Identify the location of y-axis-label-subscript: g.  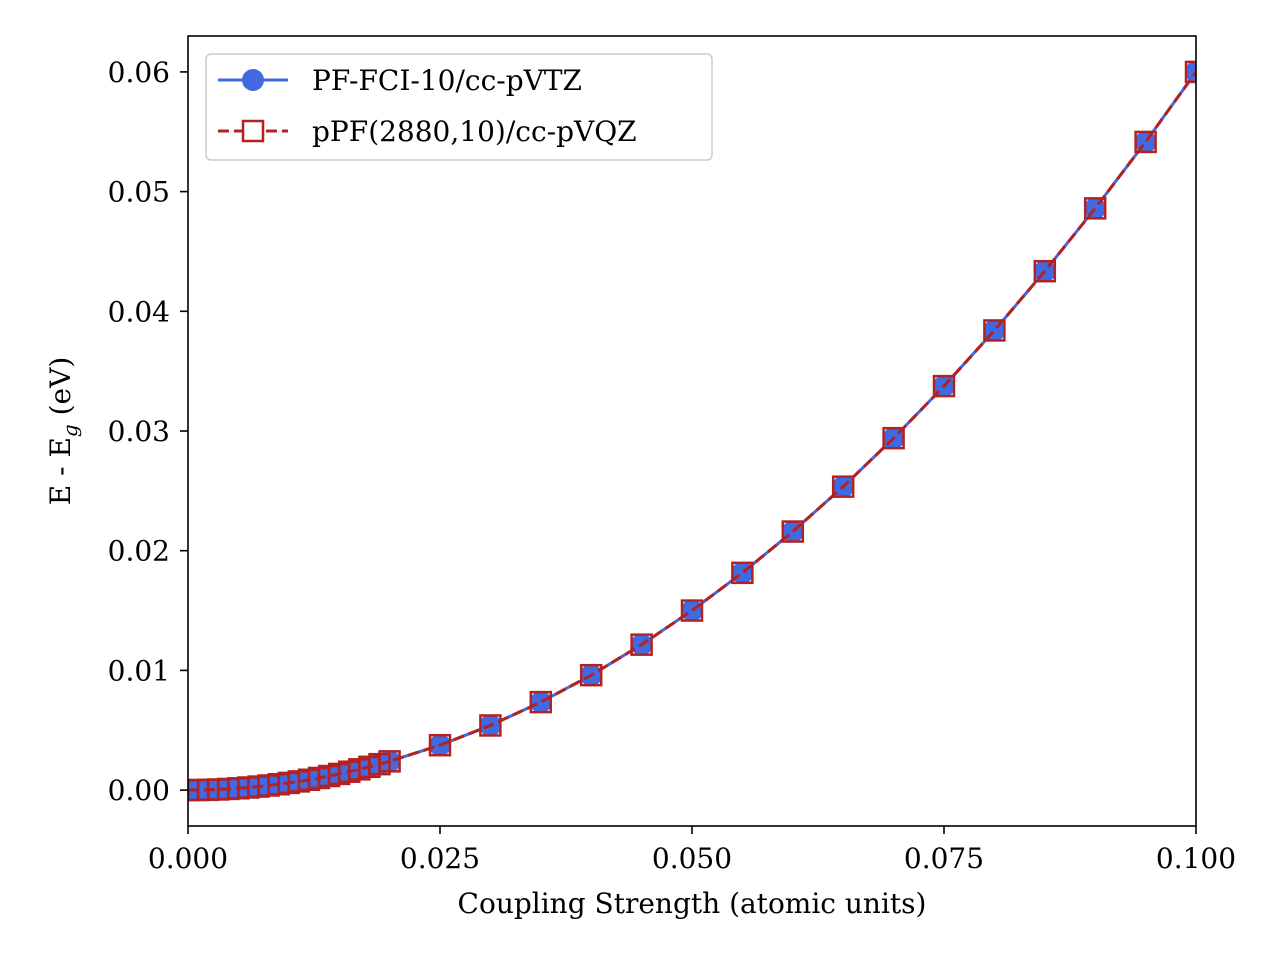
(70, 430).